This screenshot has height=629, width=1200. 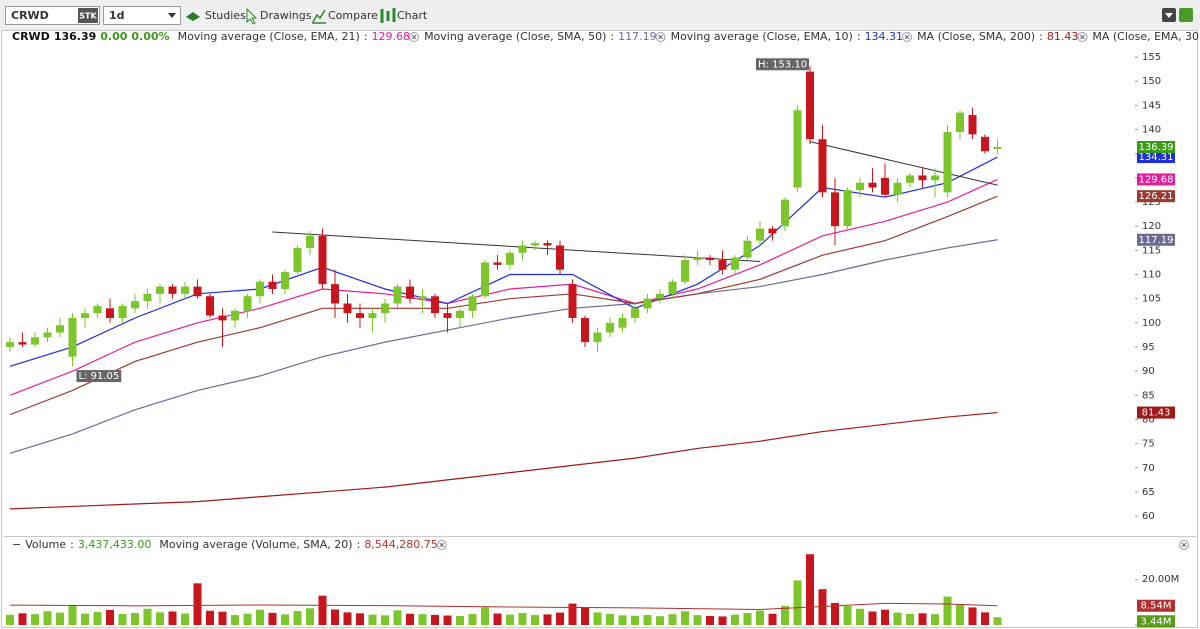 What do you see at coordinates (45, 544) in the screenshot?
I see `volume-name: Volume` at bounding box center [45, 544].